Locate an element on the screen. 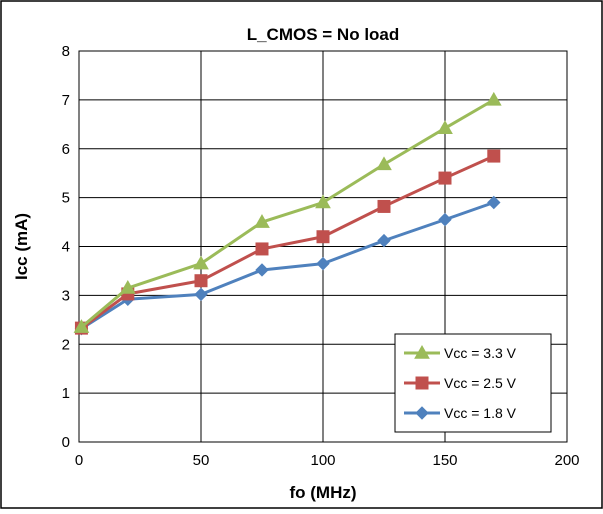 This screenshot has height=514, width=603. x-tick-label: 200 is located at coordinates (566, 460).